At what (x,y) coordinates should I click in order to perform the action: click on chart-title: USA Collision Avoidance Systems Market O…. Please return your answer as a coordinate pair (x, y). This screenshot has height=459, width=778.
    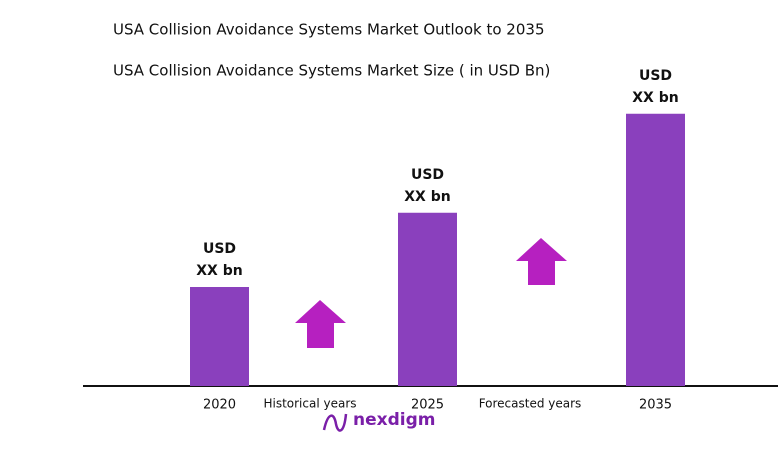
    Looking at the image, I should click on (328, 30).